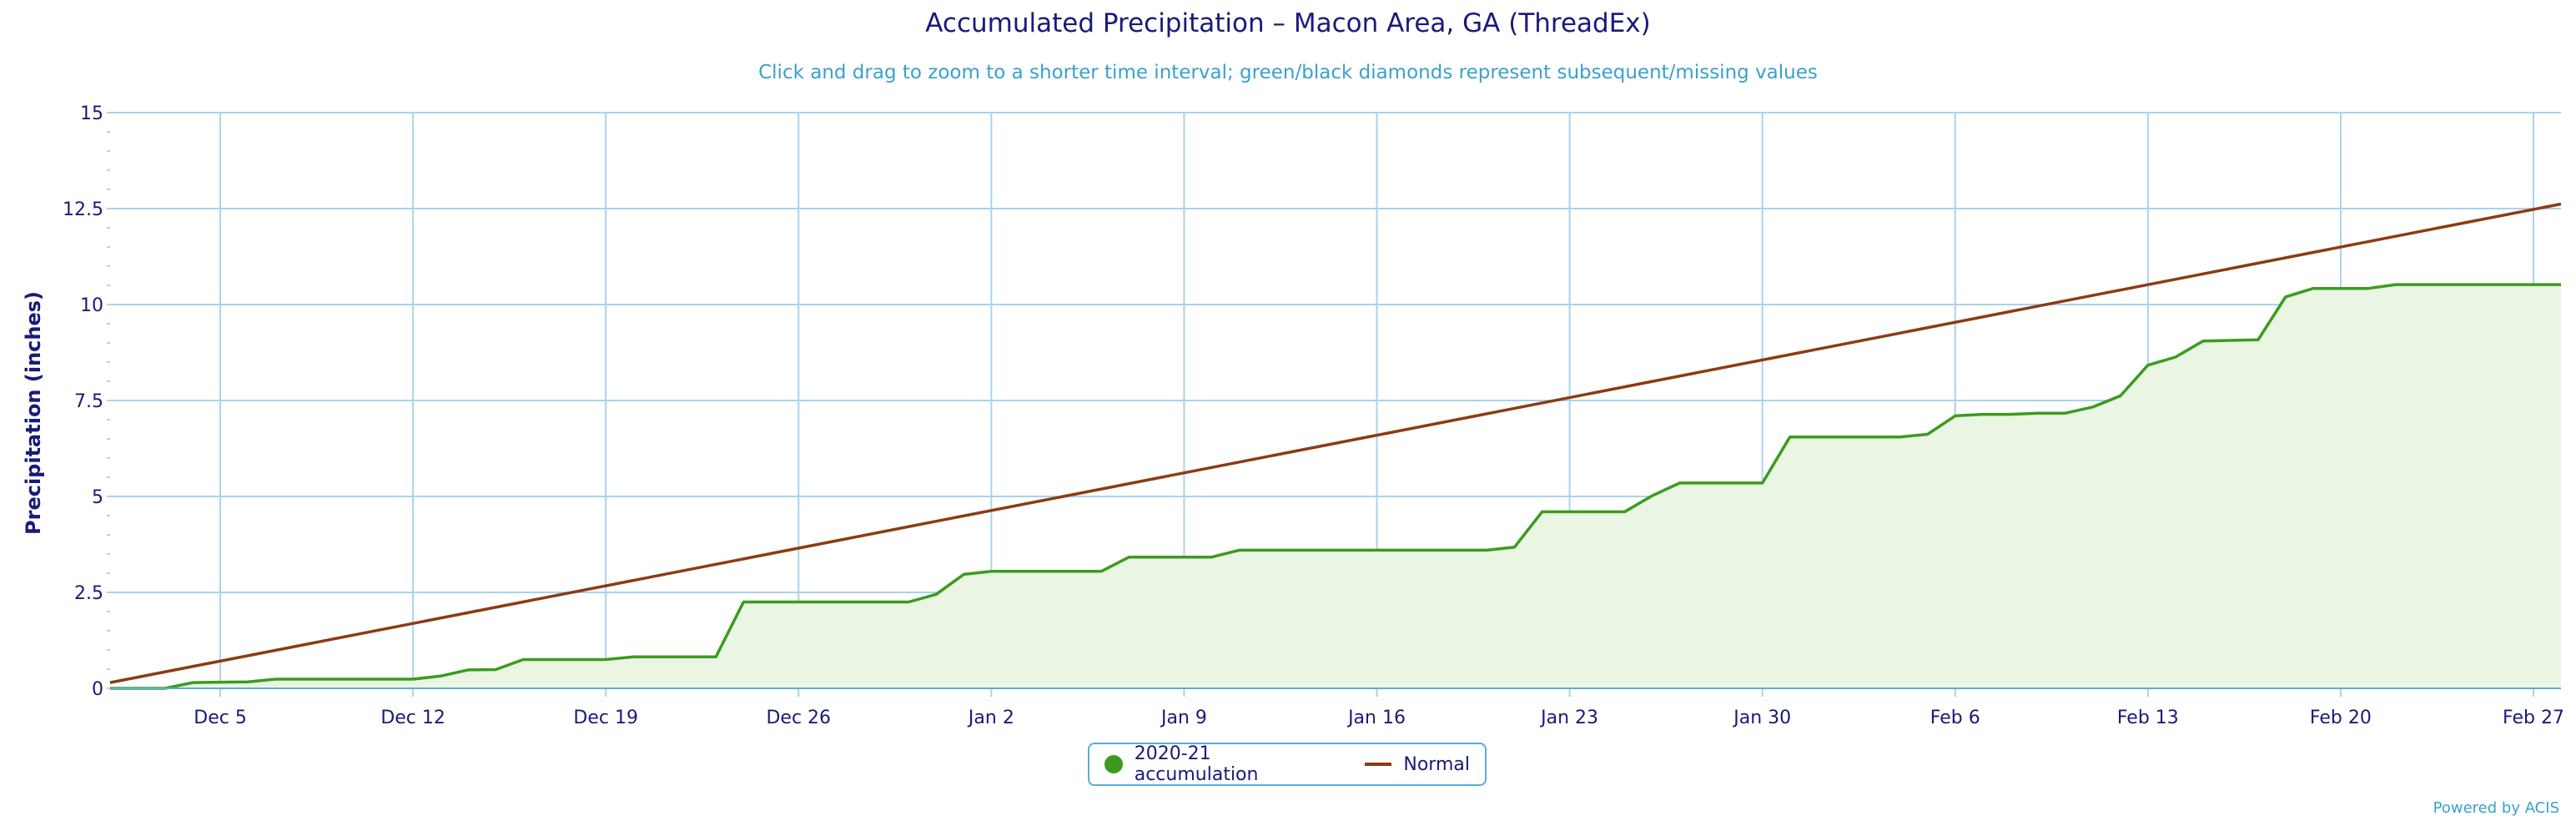 This screenshot has width=2576, height=821. I want to click on legend-accumulation-label: 2020-21 accumulation, so click(1196, 764).